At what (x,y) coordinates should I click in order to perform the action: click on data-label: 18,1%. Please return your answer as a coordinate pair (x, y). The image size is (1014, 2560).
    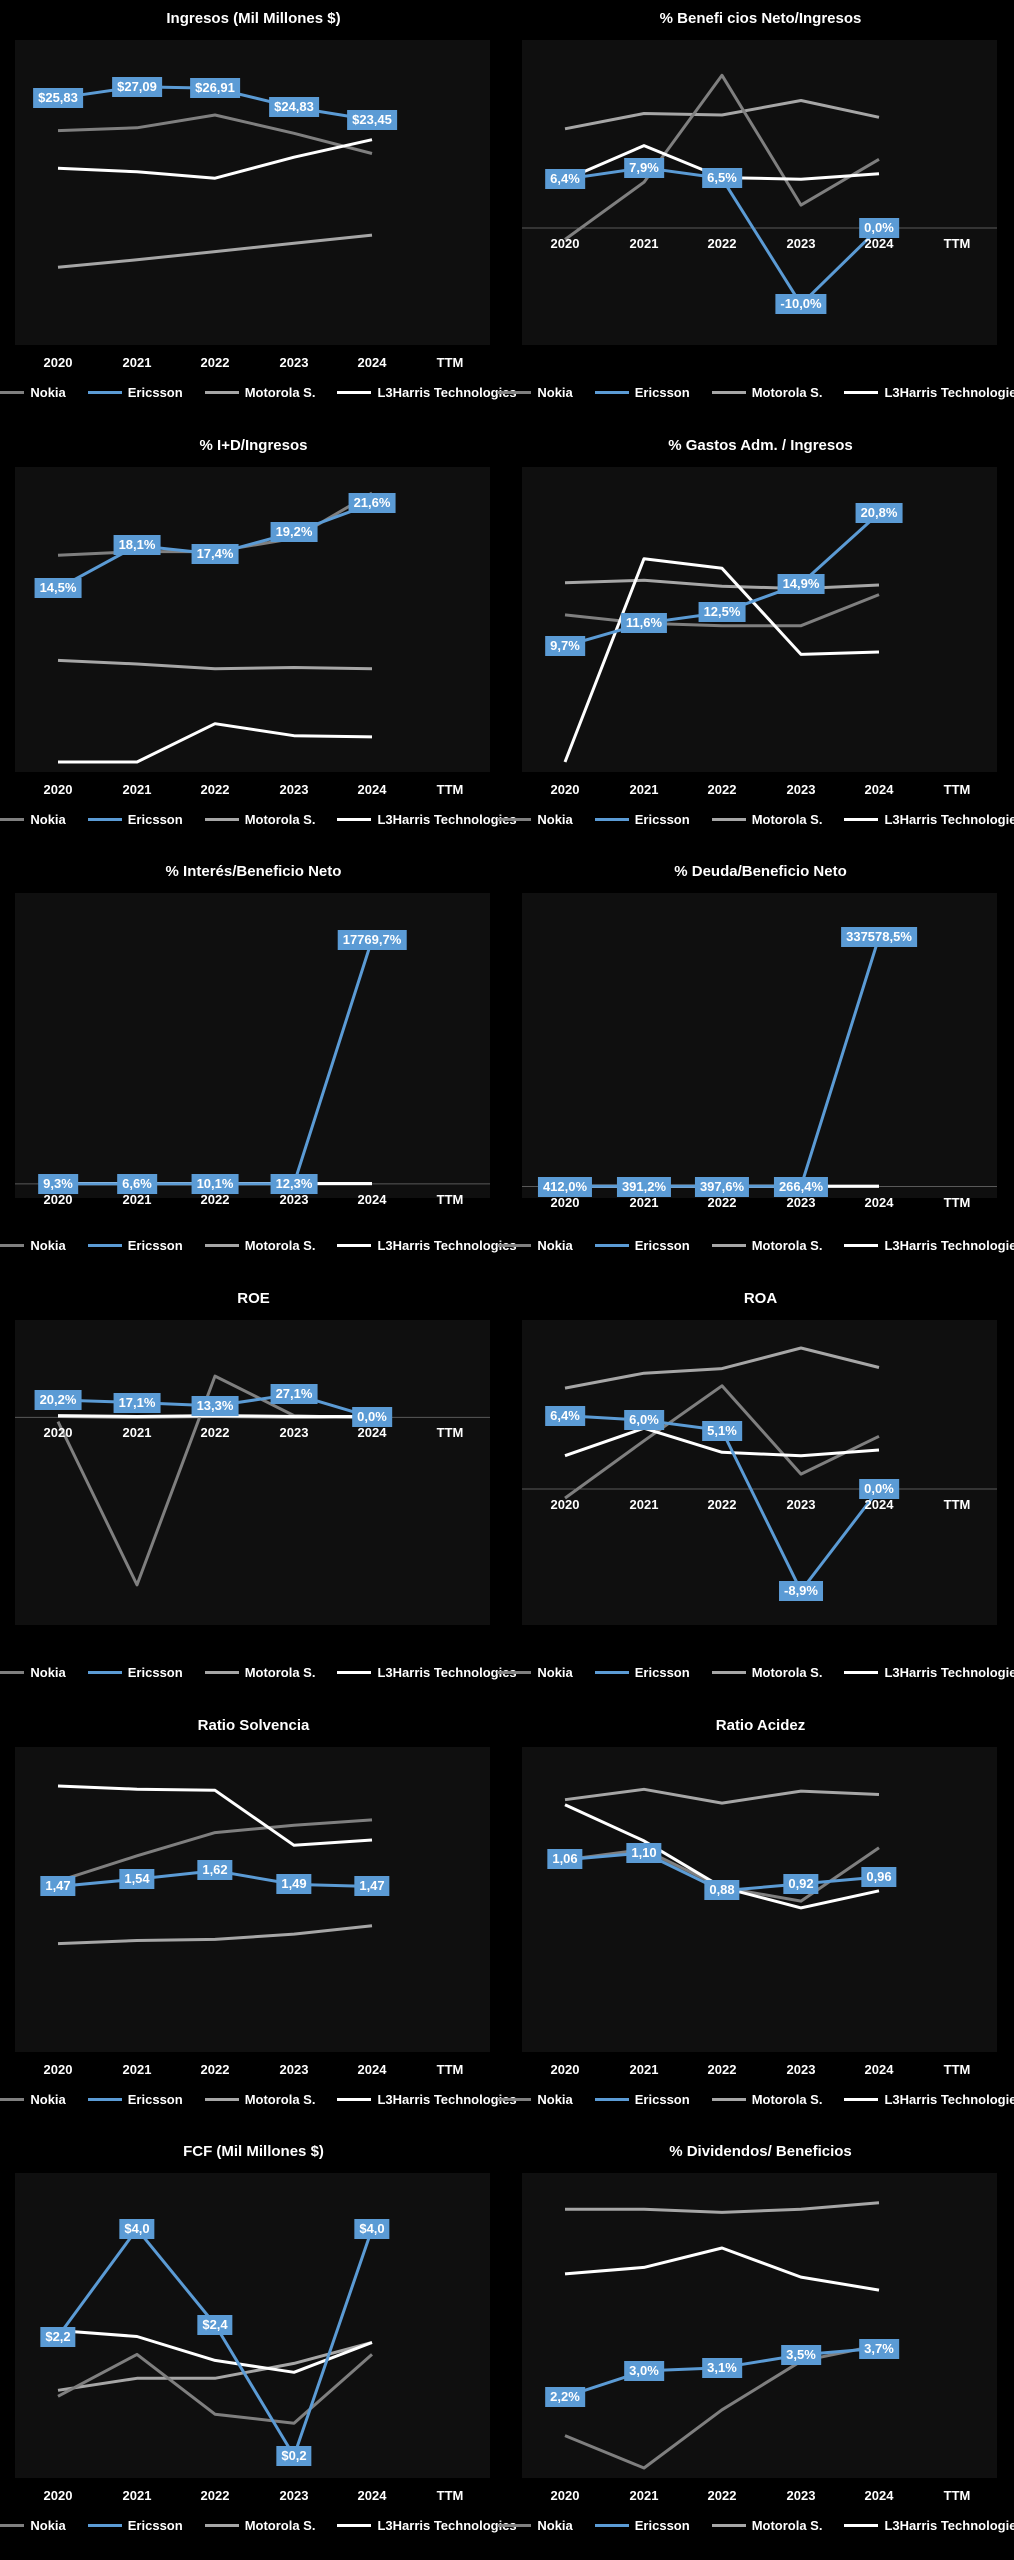
    Looking at the image, I should click on (137, 545).